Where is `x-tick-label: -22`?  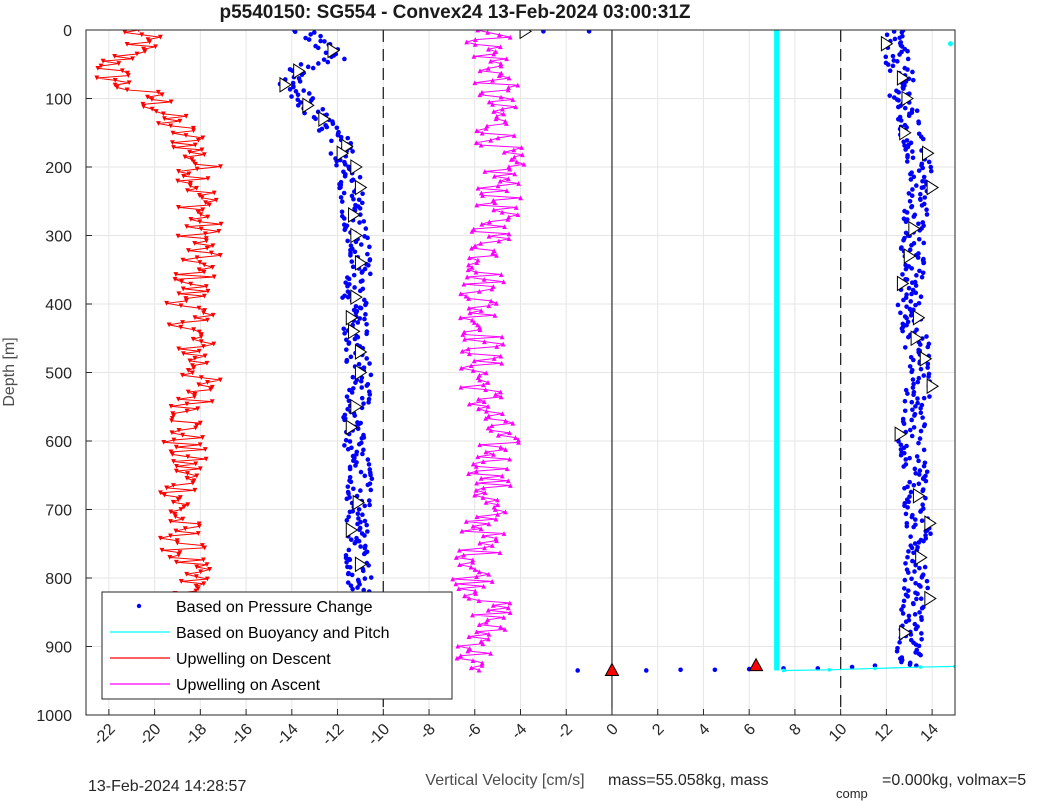
x-tick-label: -22 is located at coordinates (104, 735).